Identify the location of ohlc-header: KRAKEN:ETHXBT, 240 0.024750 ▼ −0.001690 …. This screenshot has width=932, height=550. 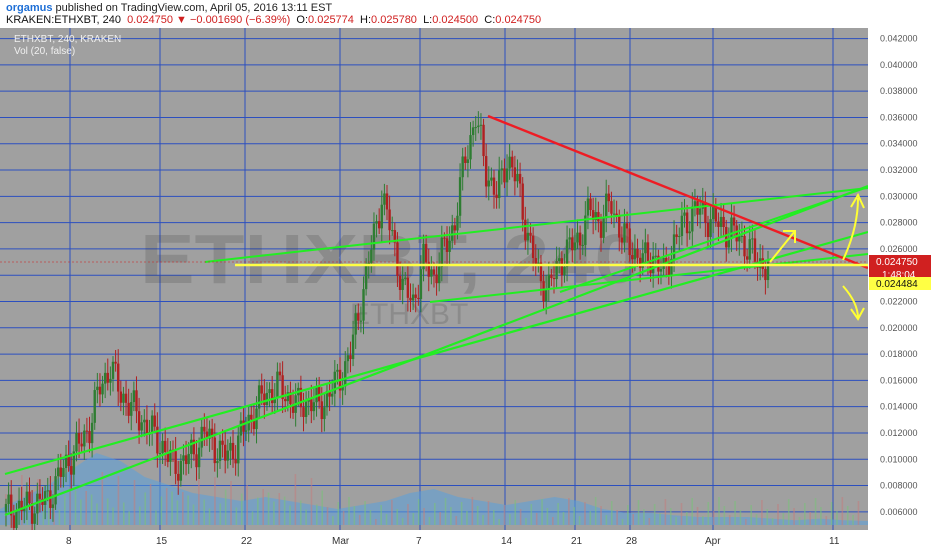
(273, 21).